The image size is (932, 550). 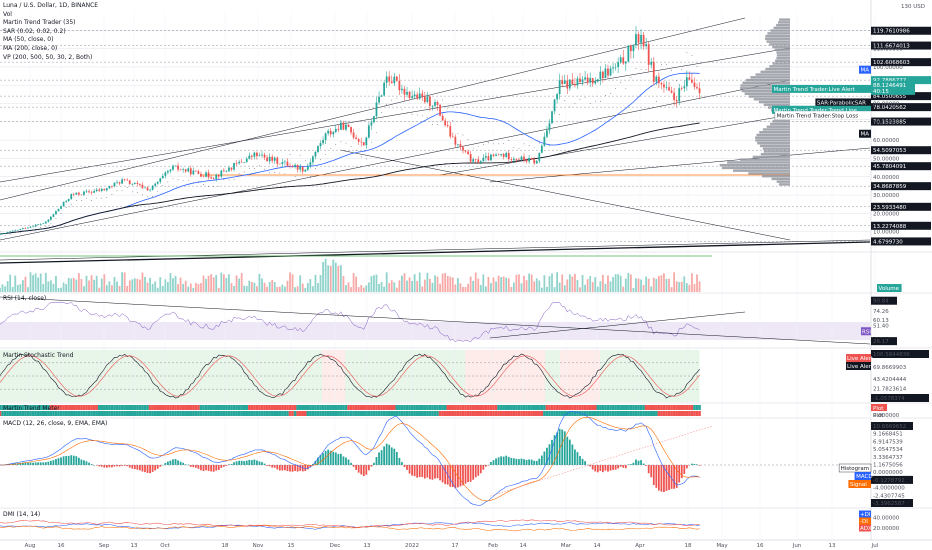 What do you see at coordinates (55, 423) in the screenshot?
I see `macd-legend: MACD (12, 26, close, 9, EMA, EMA)` at bounding box center [55, 423].